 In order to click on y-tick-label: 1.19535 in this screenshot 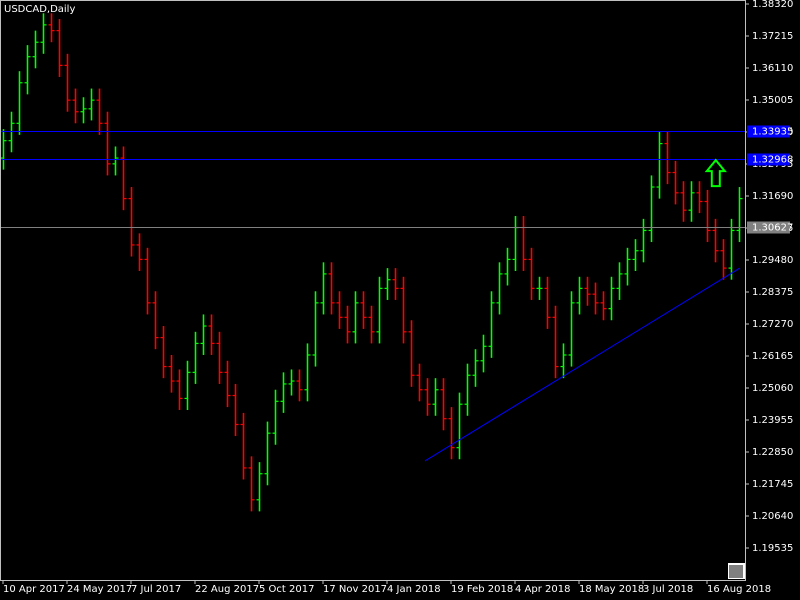, I will do `click(772, 548)`.